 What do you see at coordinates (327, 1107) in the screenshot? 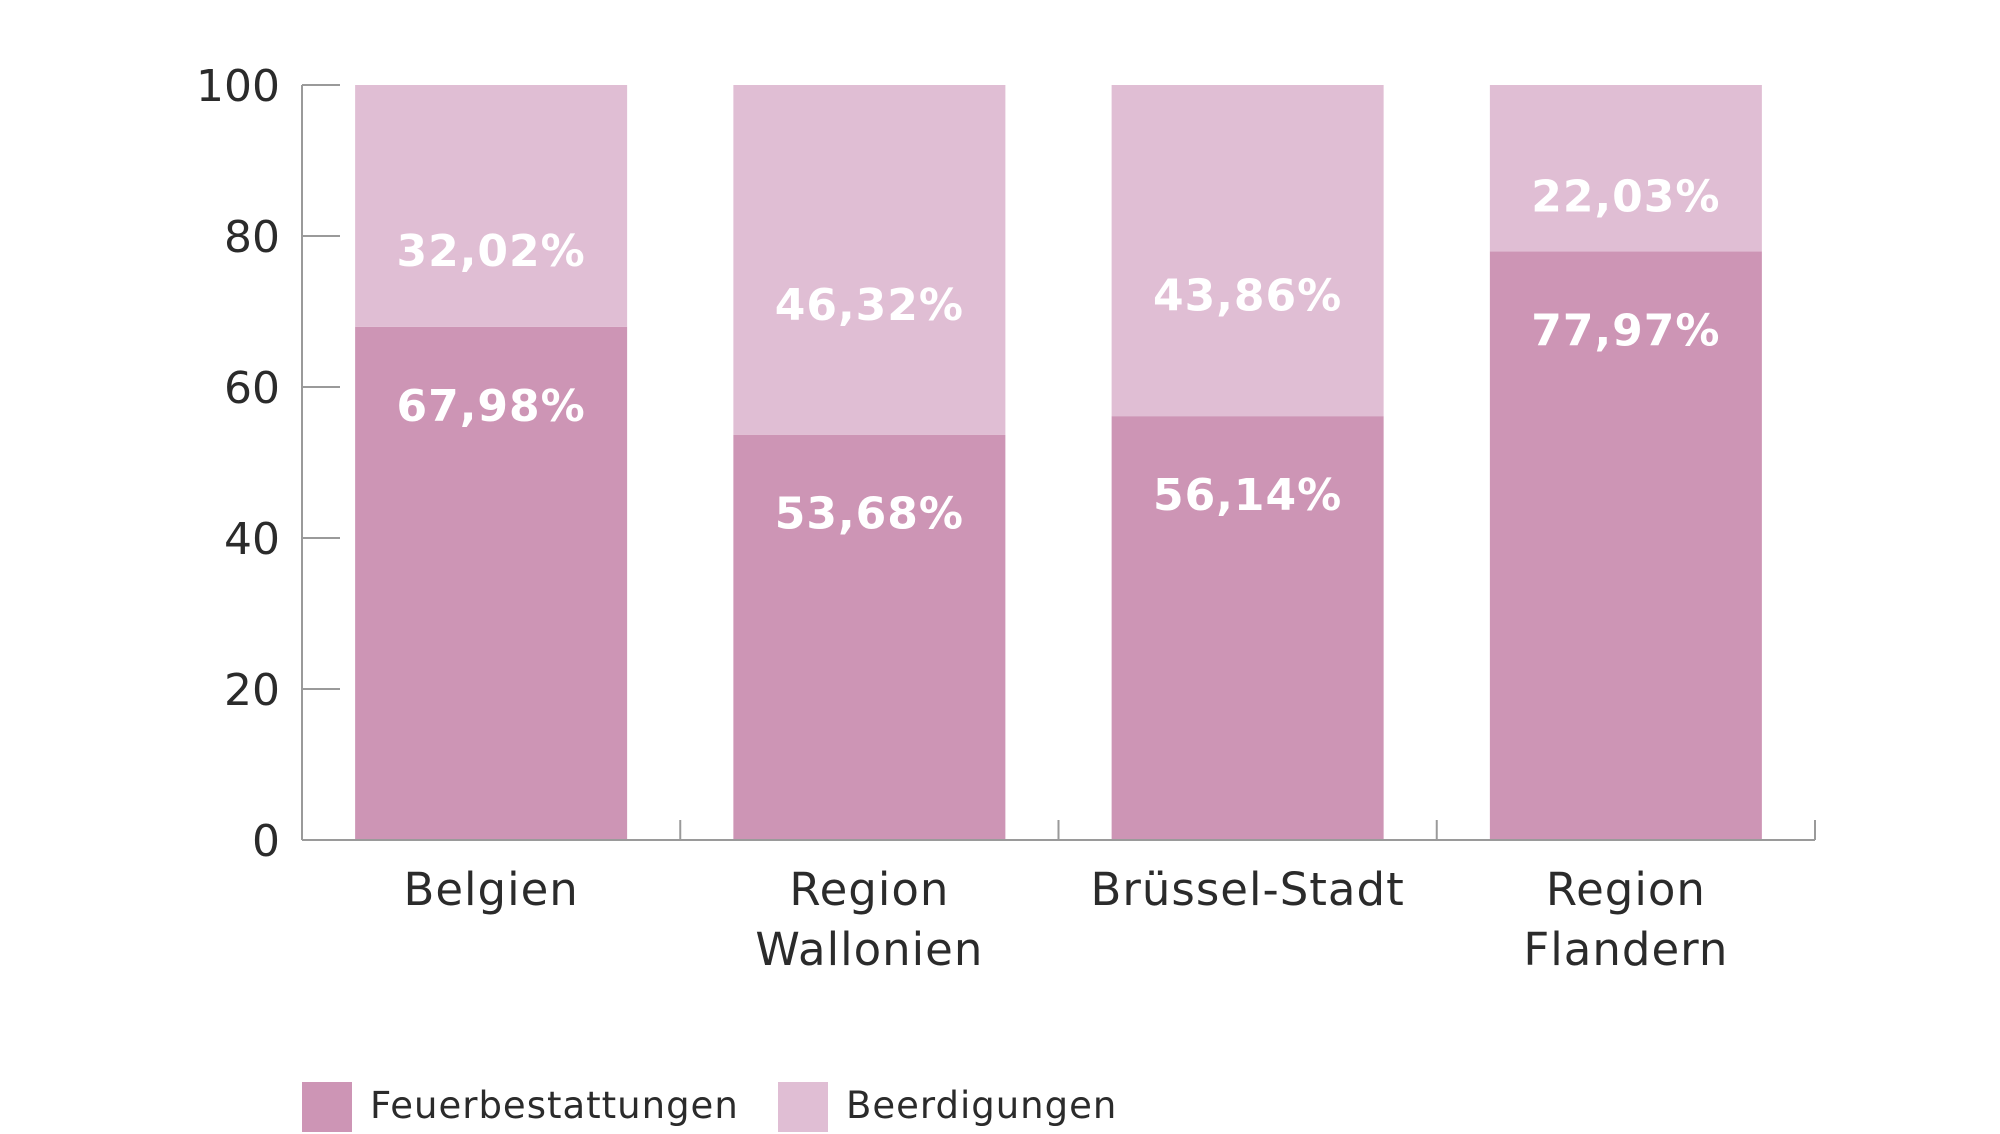
I see `legend-swatch-feuerbestattungen` at bounding box center [327, 1107].